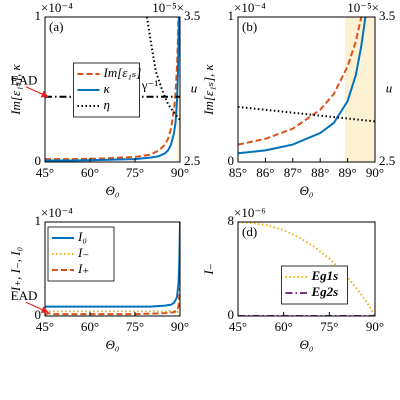  I want to click on legend-label: Eg2s, so click(325, 291).